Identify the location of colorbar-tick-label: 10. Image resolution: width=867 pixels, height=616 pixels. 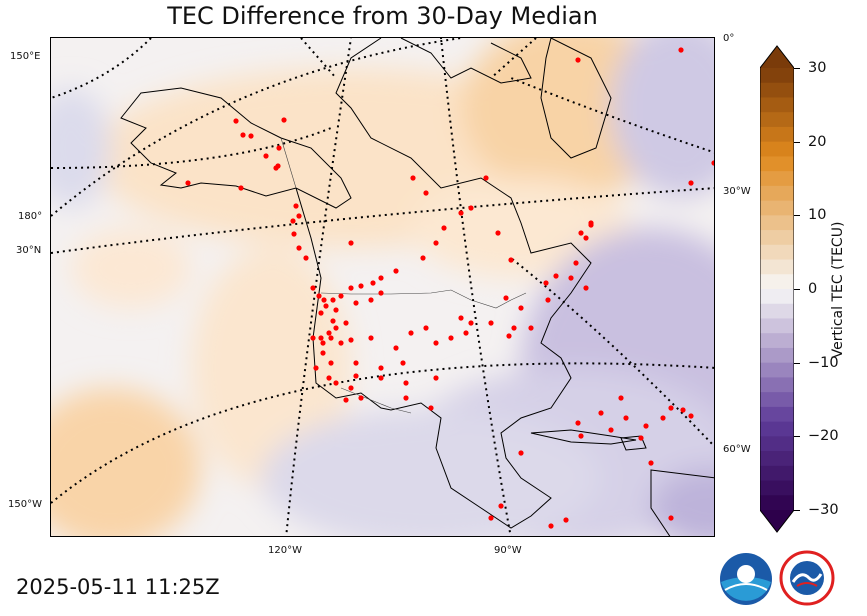
(817, 215).